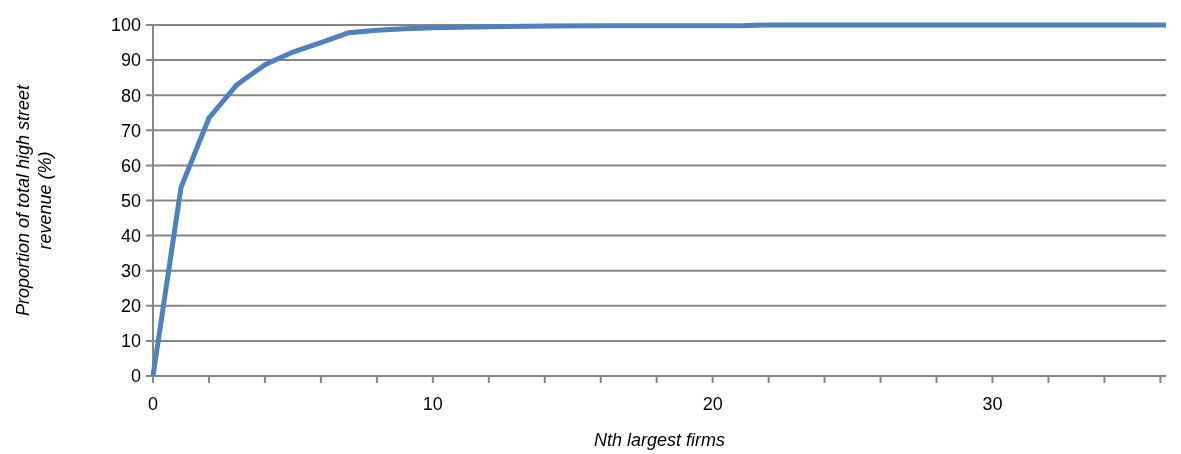 The image size is (1181, 454). Describe the element at coordinates (130, 200) in the screenshot. I see `y-tick-label: 50` at that location.